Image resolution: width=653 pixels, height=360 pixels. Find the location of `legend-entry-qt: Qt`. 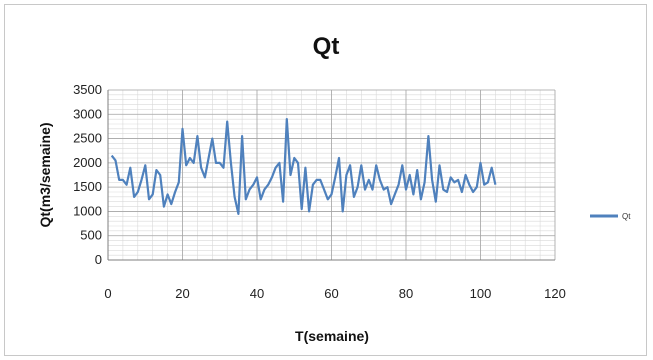

legend-entry-qt: Qt is located at coordinates (626, 216).